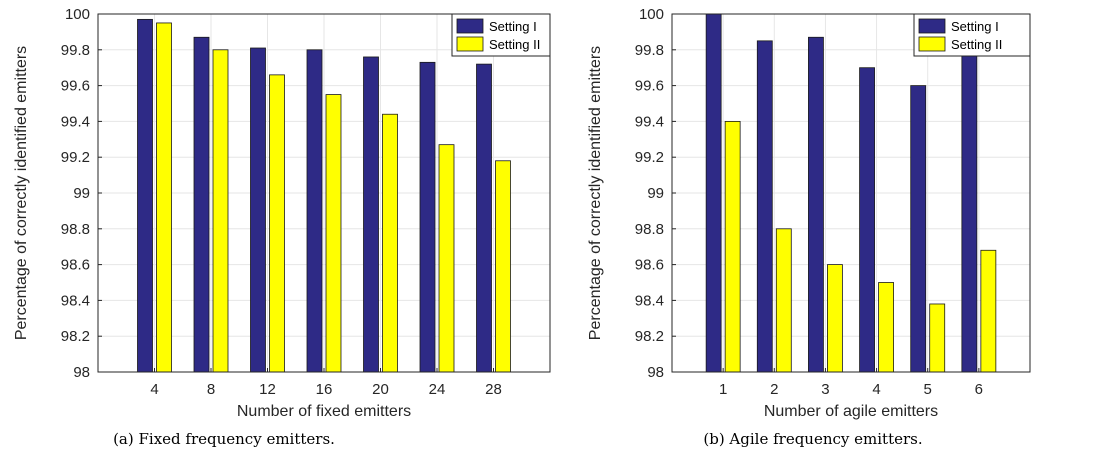 The width and height of the screenshot is (1108, 455). Describe the element at coordinates (224, 439) in the screenshot. I see `figure-caption: (a) Fixed frequency emitters.` at that location.